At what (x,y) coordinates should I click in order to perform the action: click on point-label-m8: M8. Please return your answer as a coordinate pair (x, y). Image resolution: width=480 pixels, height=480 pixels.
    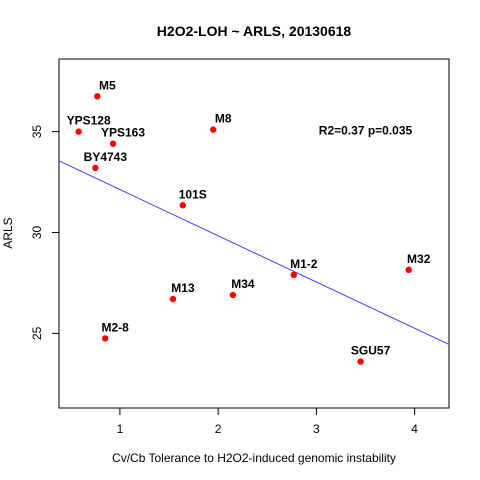
    Looking at the image, I should click on (223, 119).